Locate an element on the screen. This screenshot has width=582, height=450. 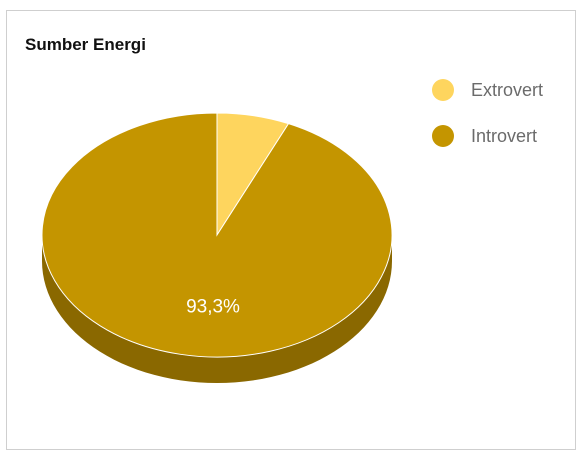
chart-title: Sumber Energi is located at coordinates (85, 44).